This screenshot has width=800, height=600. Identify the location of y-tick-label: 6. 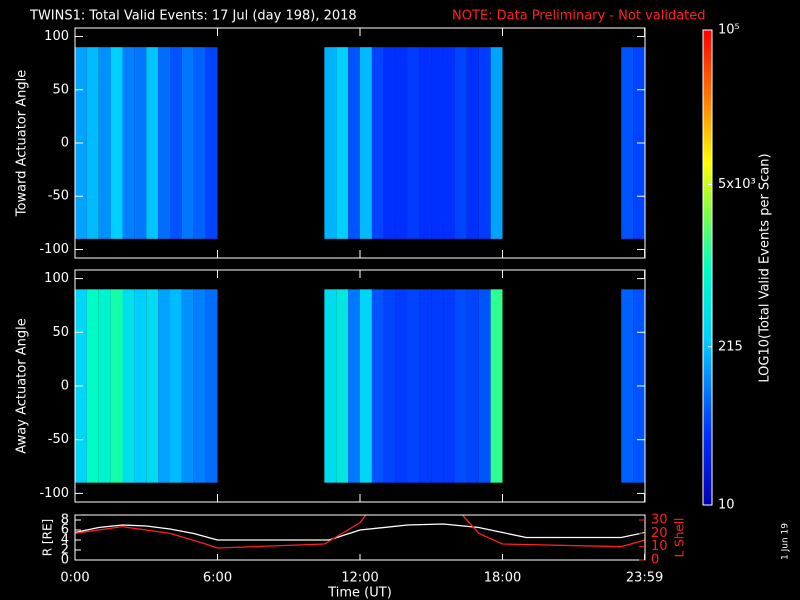
(65, 530).